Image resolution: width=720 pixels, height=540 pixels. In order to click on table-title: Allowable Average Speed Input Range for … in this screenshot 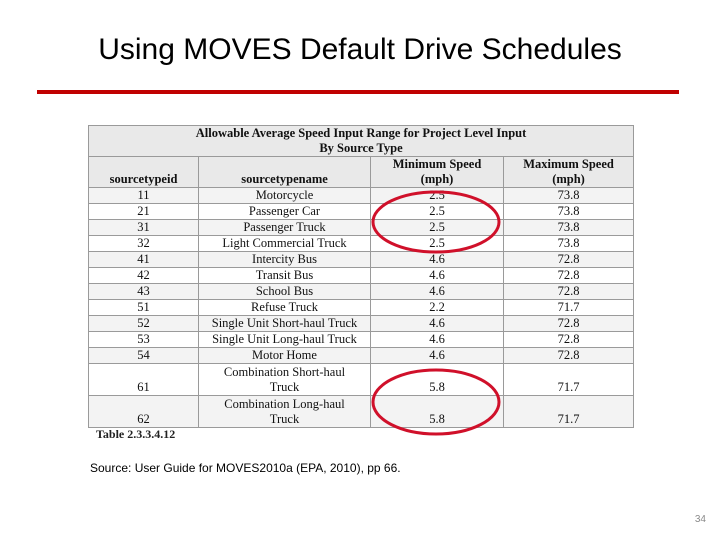, I will do `click(361, 141)`.